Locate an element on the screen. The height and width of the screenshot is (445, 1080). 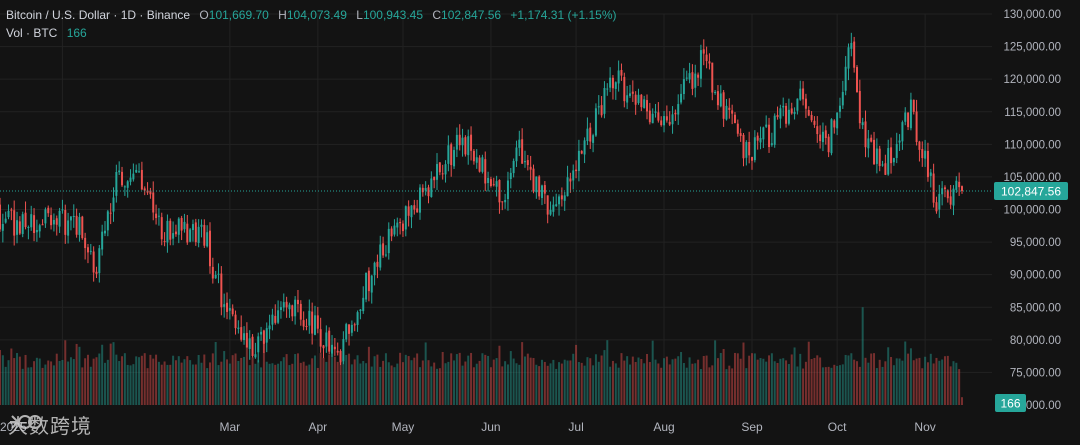
last-price-tag is located at coordinates (1031, 190).